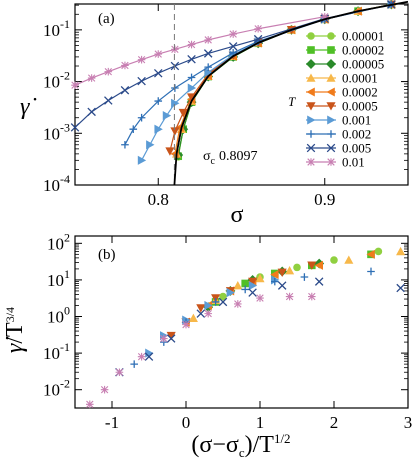 The width and height of the screenshot is (415, 471). Describe the element at coordinates (356, 134) in the screenshot. I see `legend-label: 0.002` at that location.